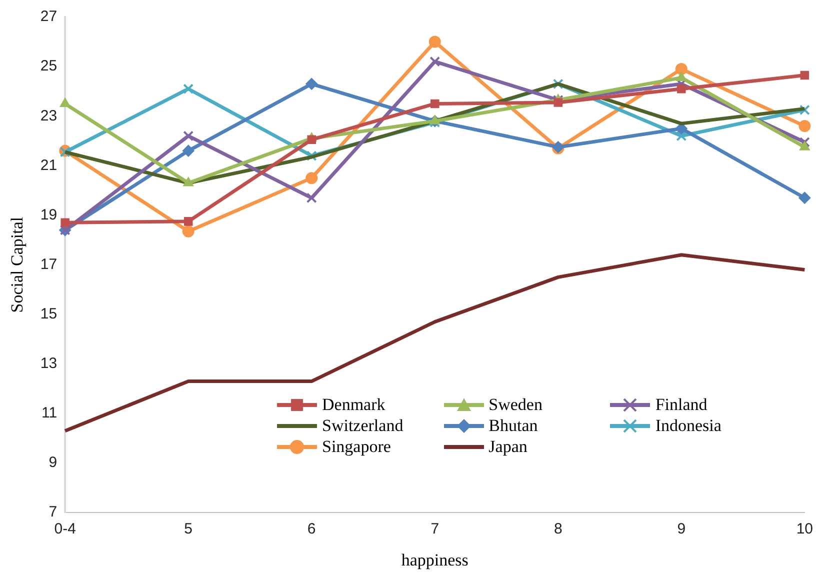  Describe the element at coordinates (311, 529) in the screenshot. I see `x-tick-label: 6` at that location.